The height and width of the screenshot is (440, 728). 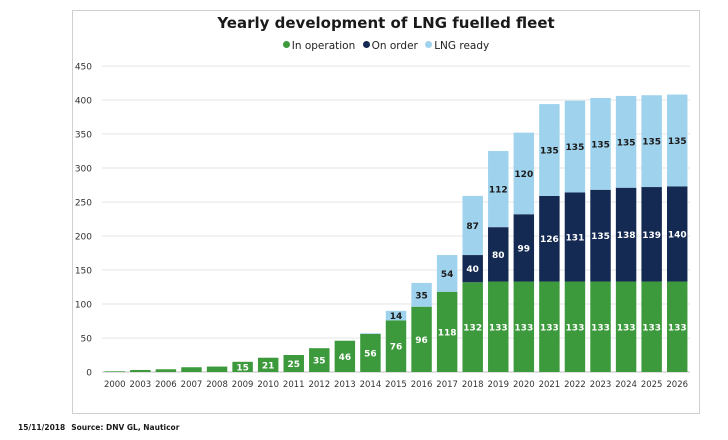 I want to click on data-label: 14, so click(x=396, y=317).